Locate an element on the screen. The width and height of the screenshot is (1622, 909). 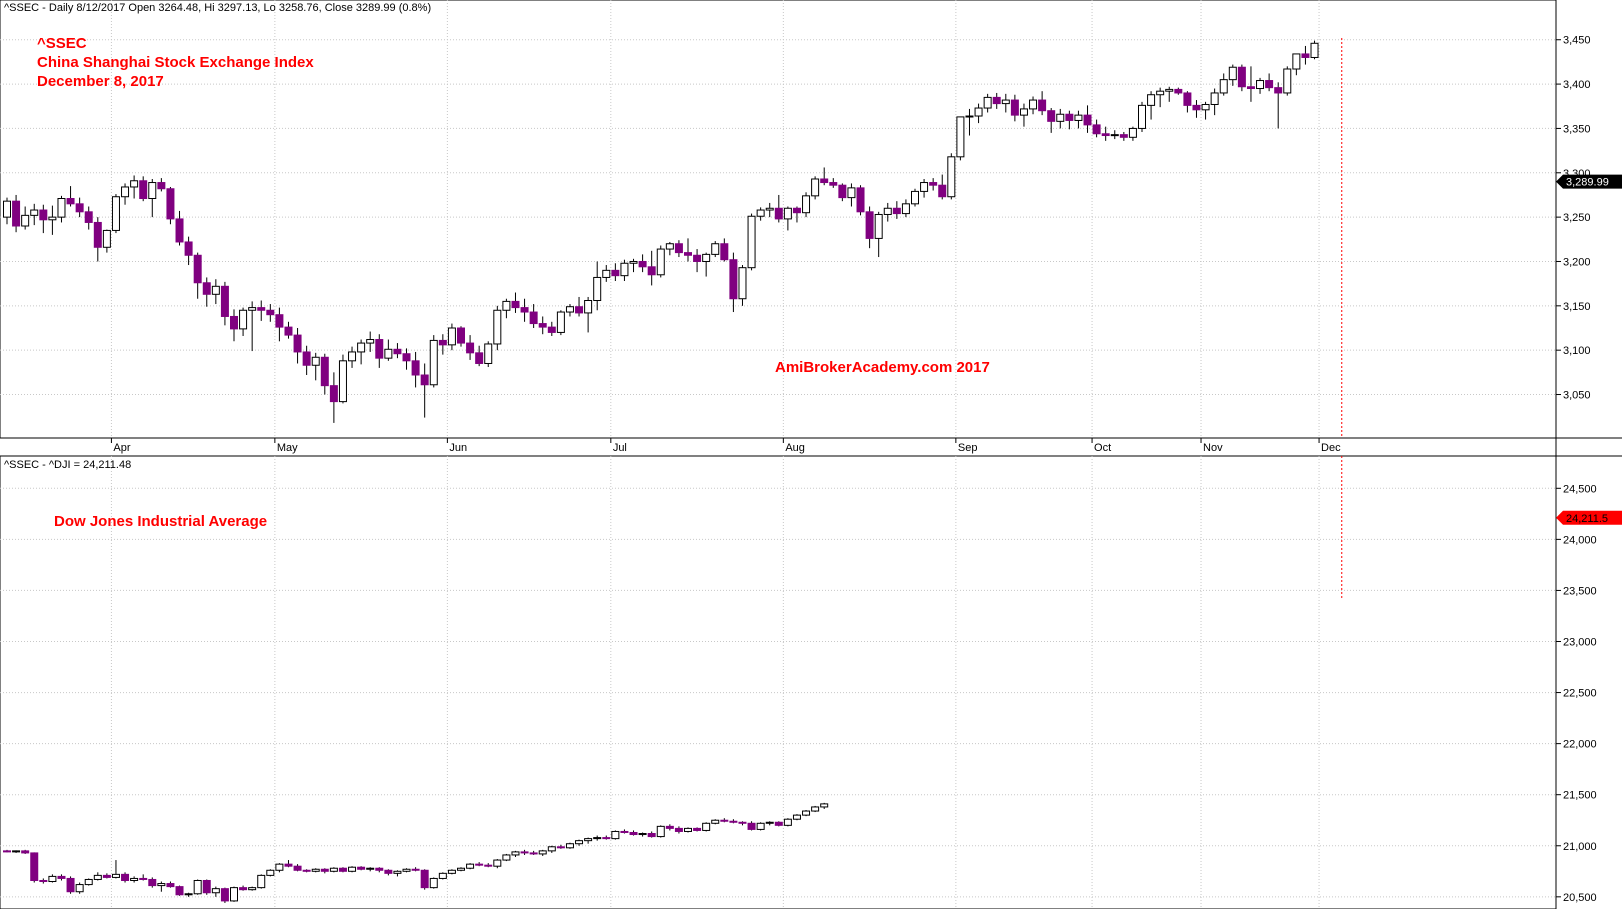
month-label: Apr is located at coordinates (121, 448).